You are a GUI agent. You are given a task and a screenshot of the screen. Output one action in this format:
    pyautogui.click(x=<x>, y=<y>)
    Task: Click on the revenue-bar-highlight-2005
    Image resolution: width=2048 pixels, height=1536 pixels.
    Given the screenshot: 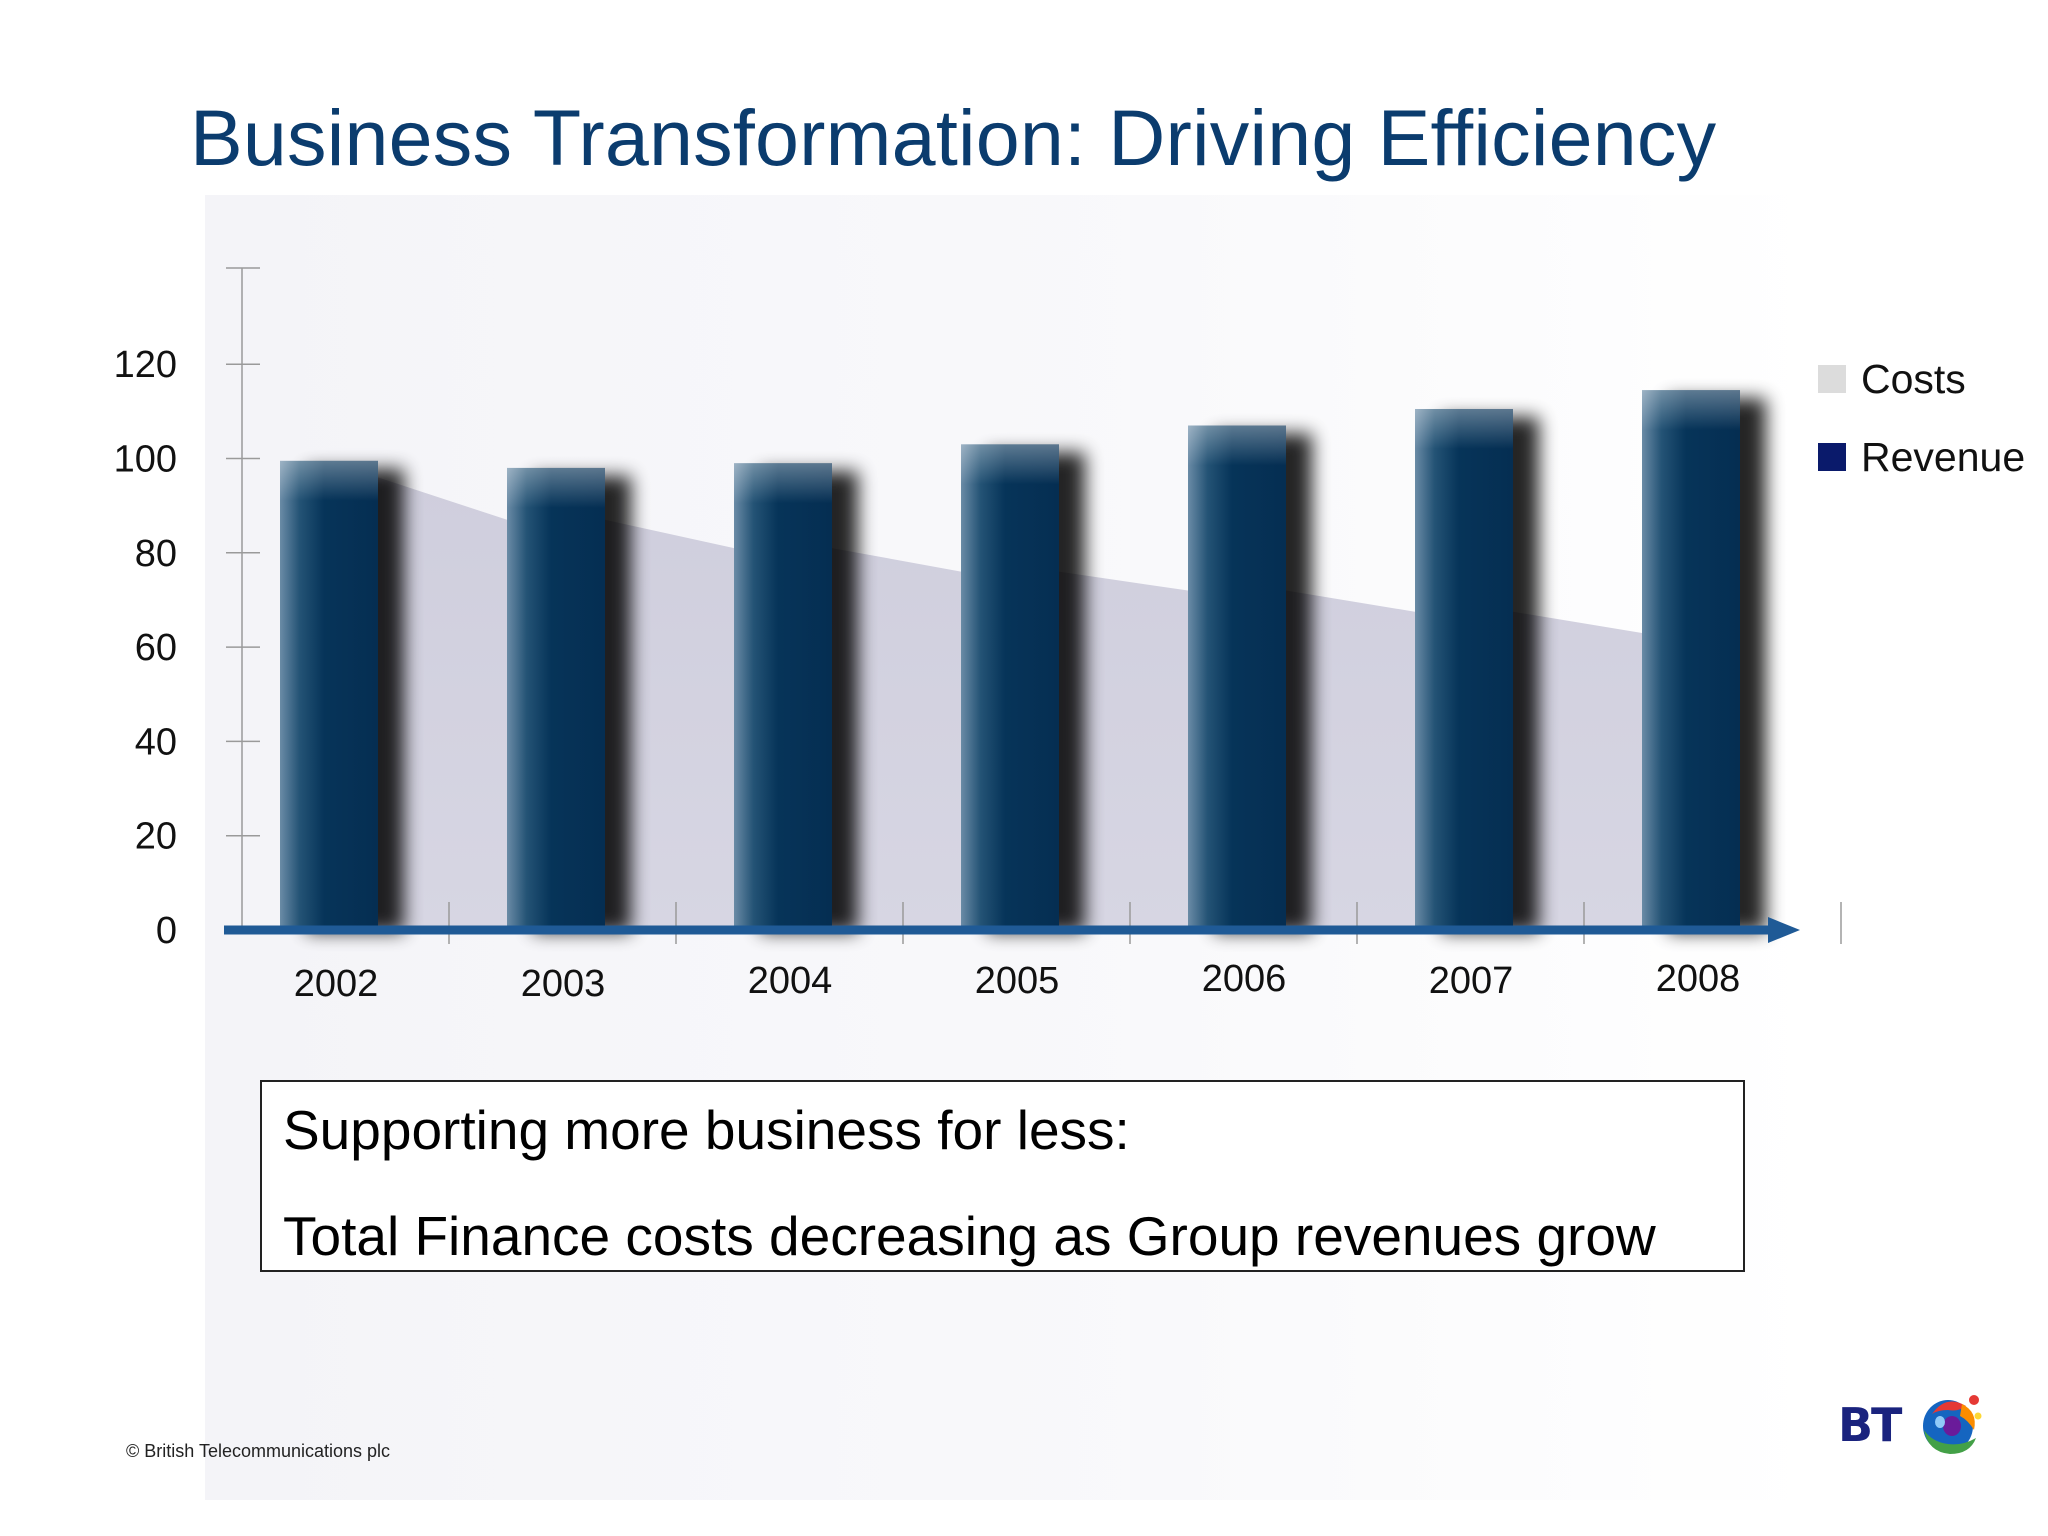 What is the action you would take?
    pyautogui.click(x=1010, y=464)
    